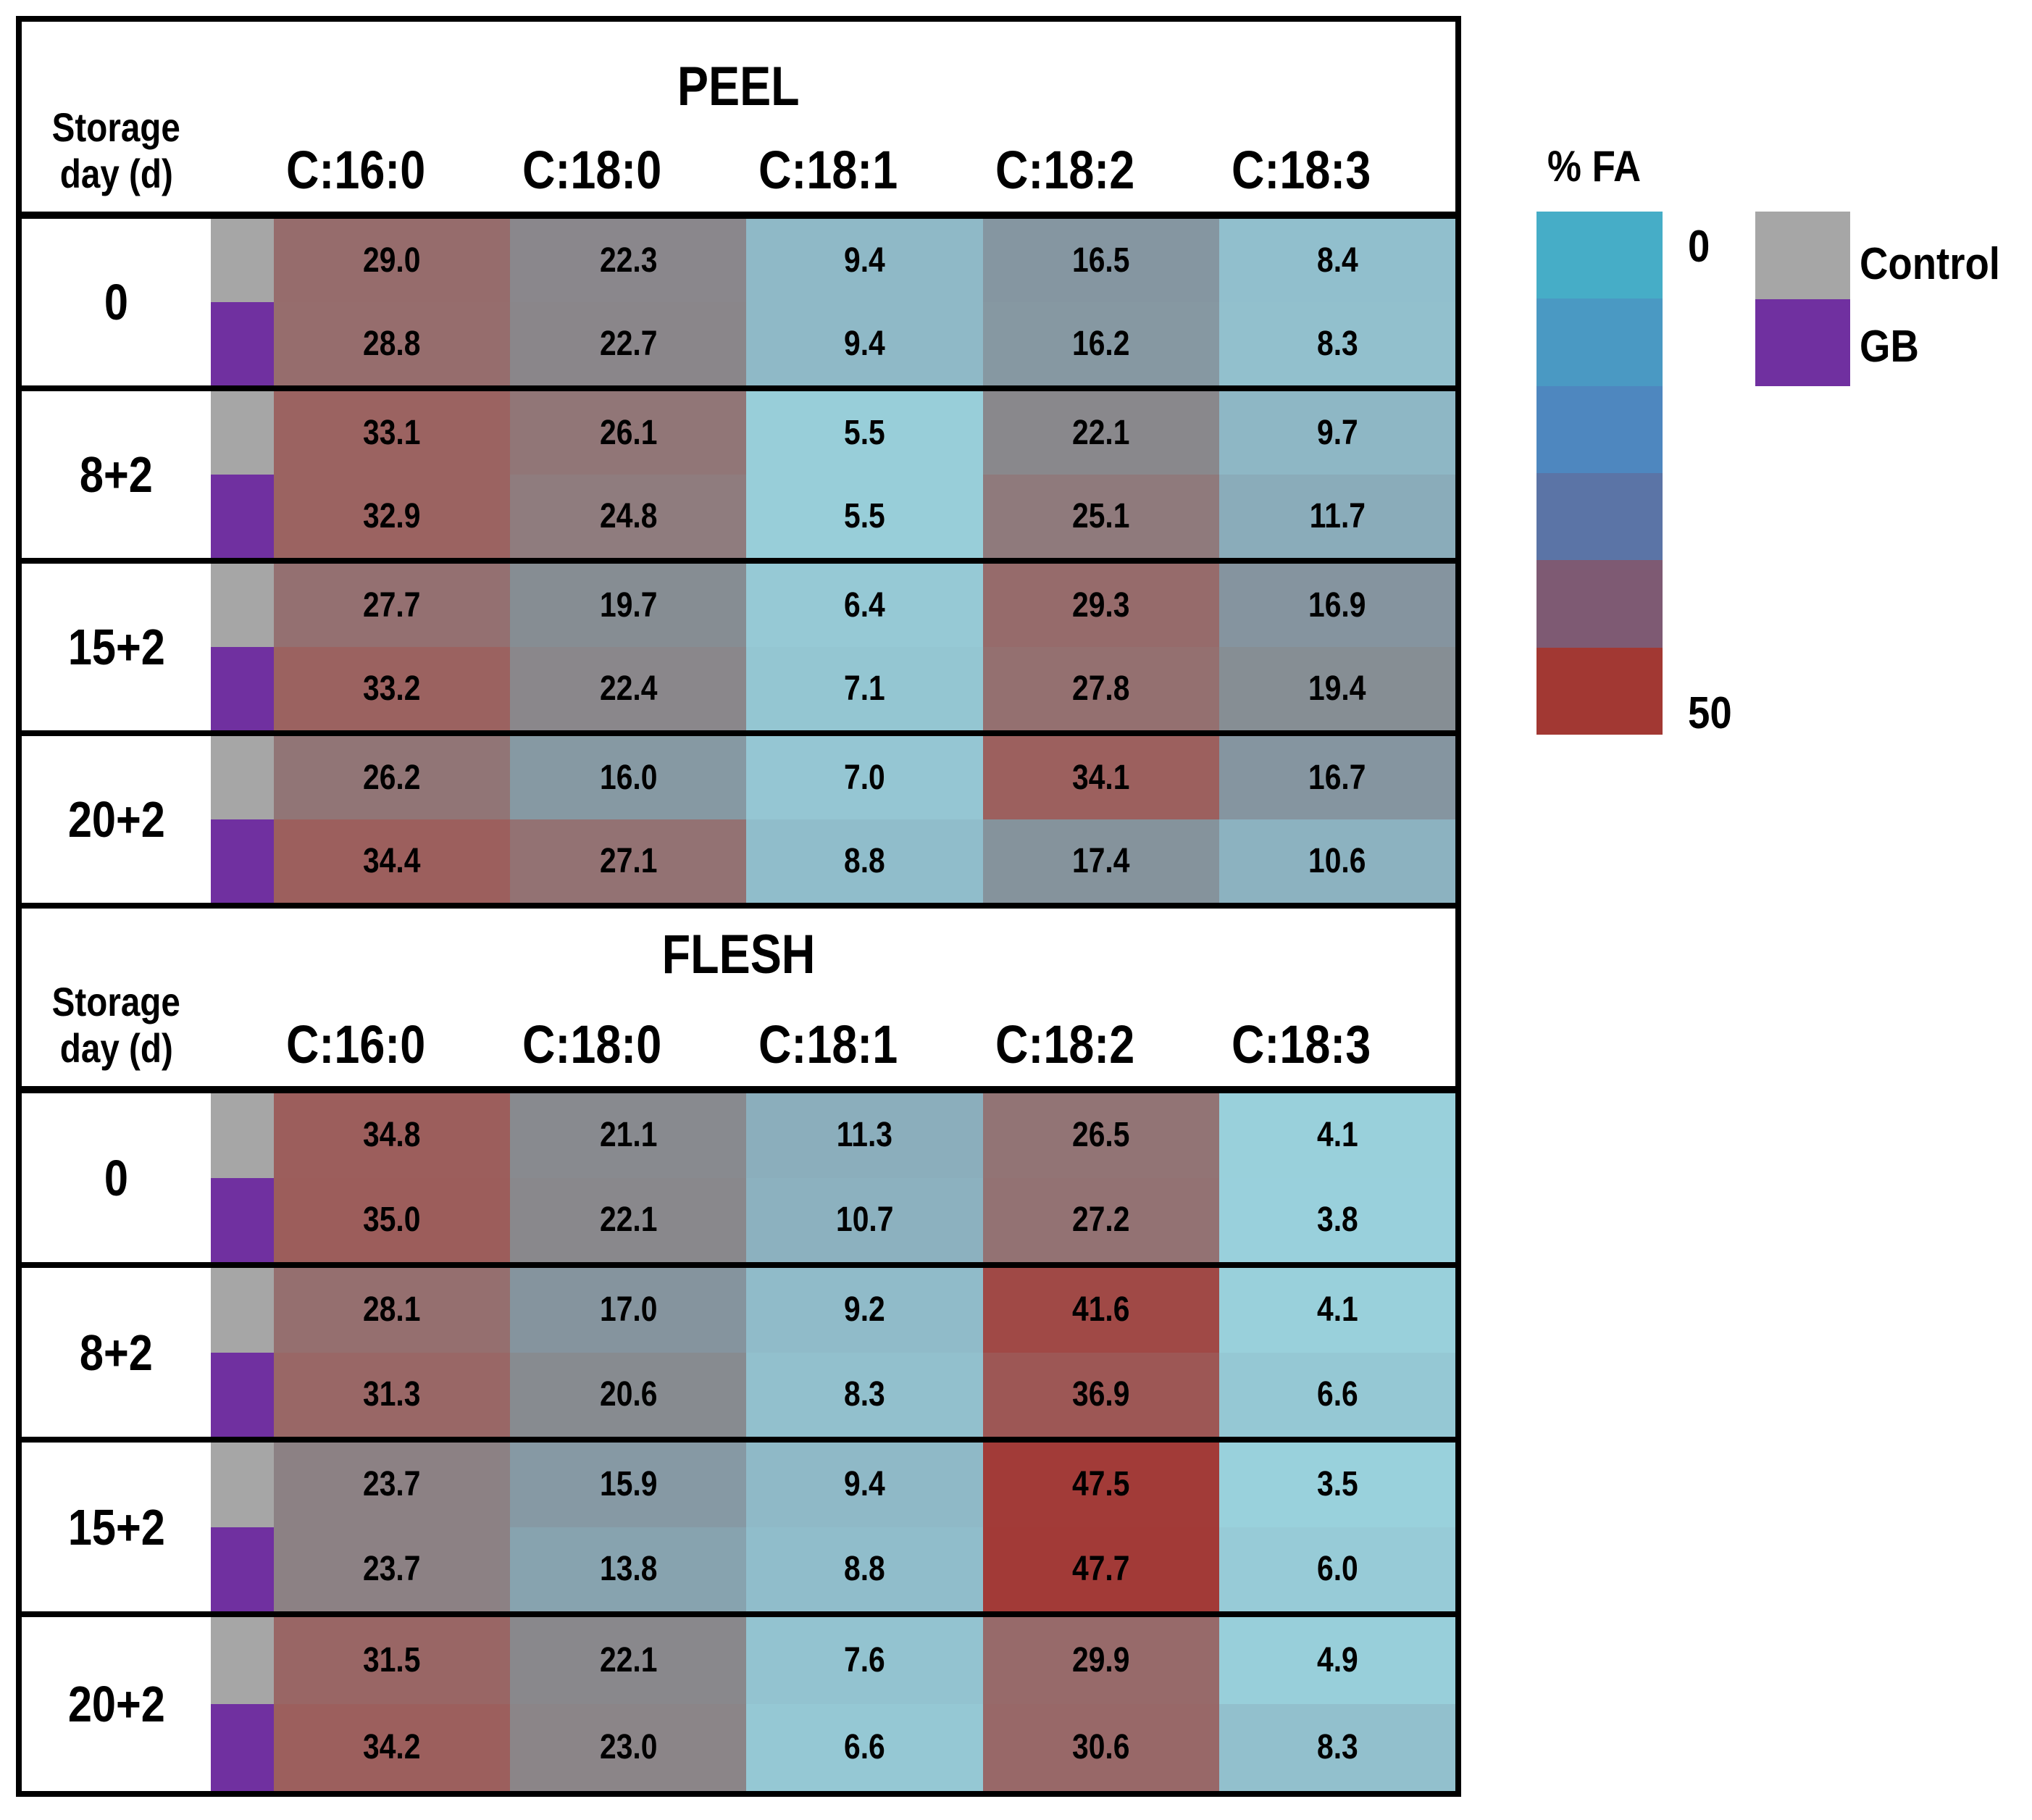 The width and height of the screenshot is (2032, 1820). Describe the element at coordinates (1336, 777) in the screenshot. I see `value-cell-peel-20+2-control-c-18-3: 16.7` at that location.